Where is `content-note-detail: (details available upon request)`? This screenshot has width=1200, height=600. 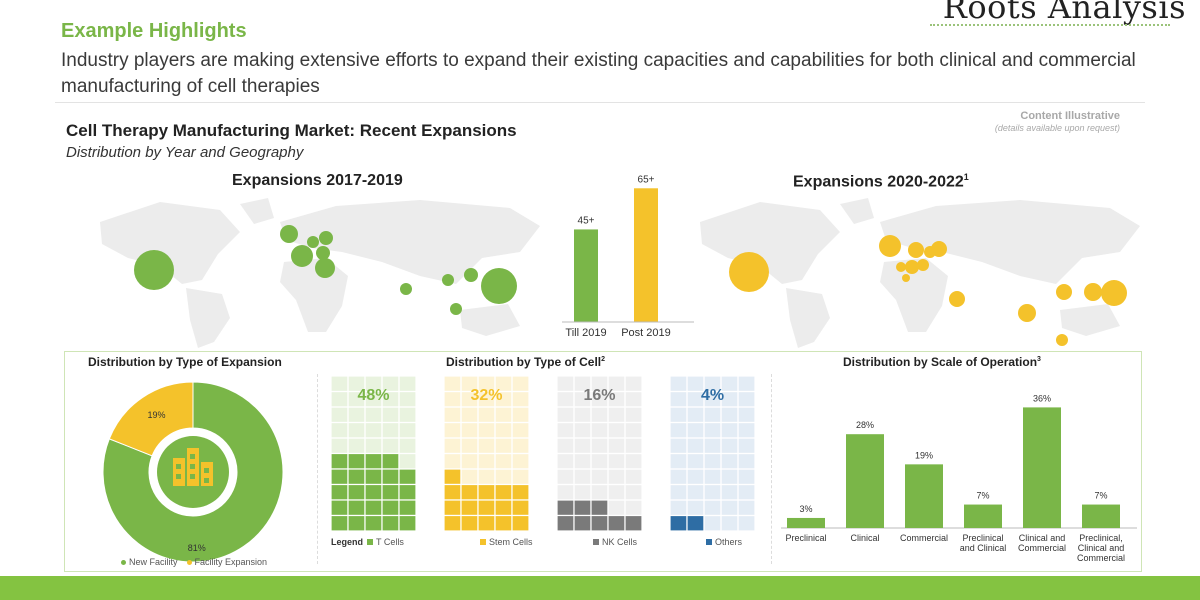 content-note-detail: (details available upon request) is located at coordinates (1057, 128).